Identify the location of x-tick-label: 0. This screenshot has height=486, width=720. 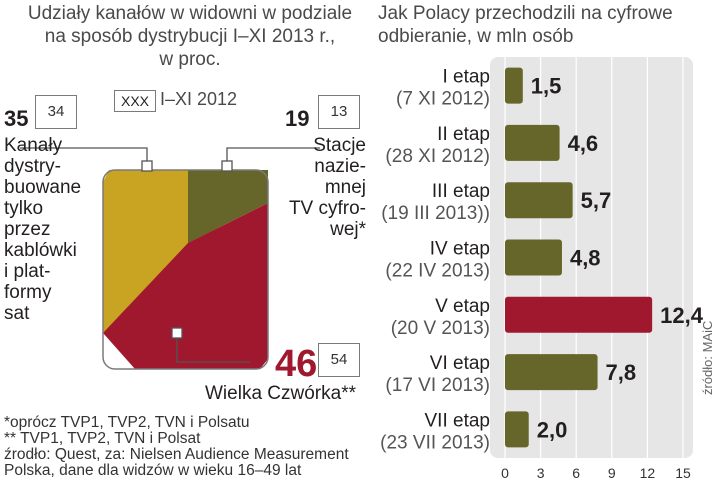
(505, 473).